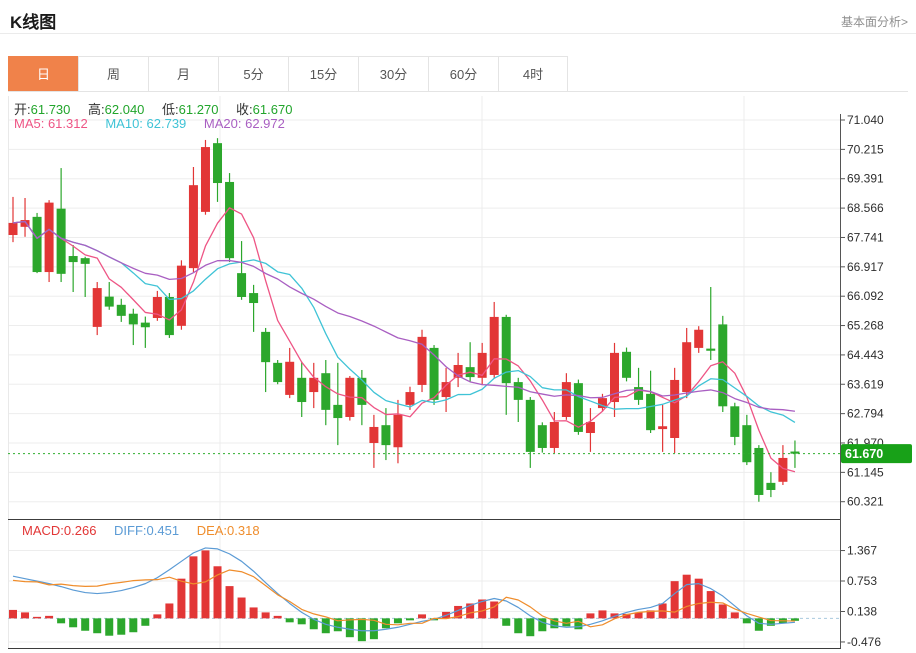  I want to click on ma-legend: MA5: 61.312 MA10: 62.739 MA20: 62.972, so click(156, 123).